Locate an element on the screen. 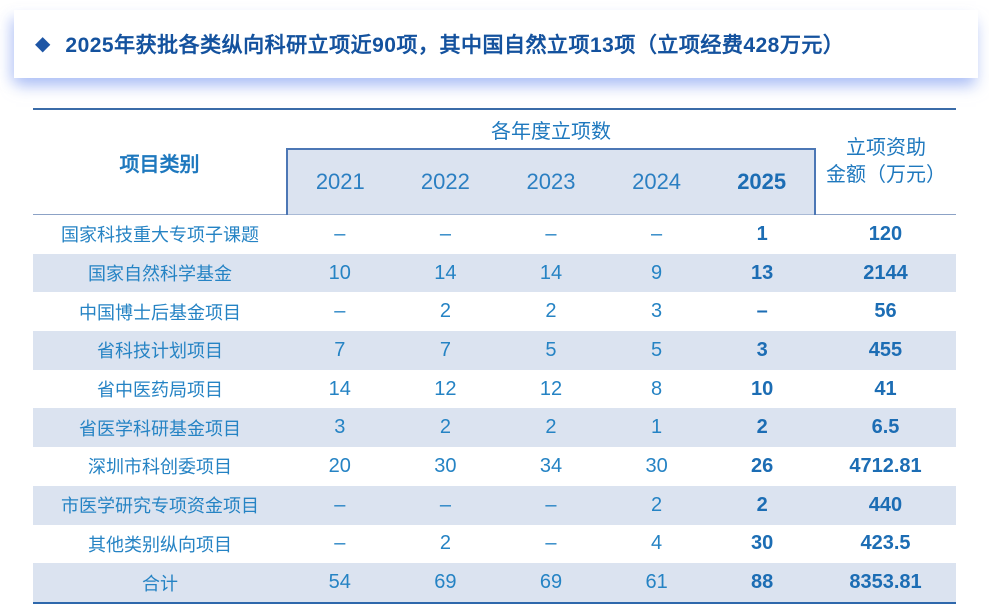 The image size is (989, 608). value-2024-cell: 2 is located at coordinates (657, 504).